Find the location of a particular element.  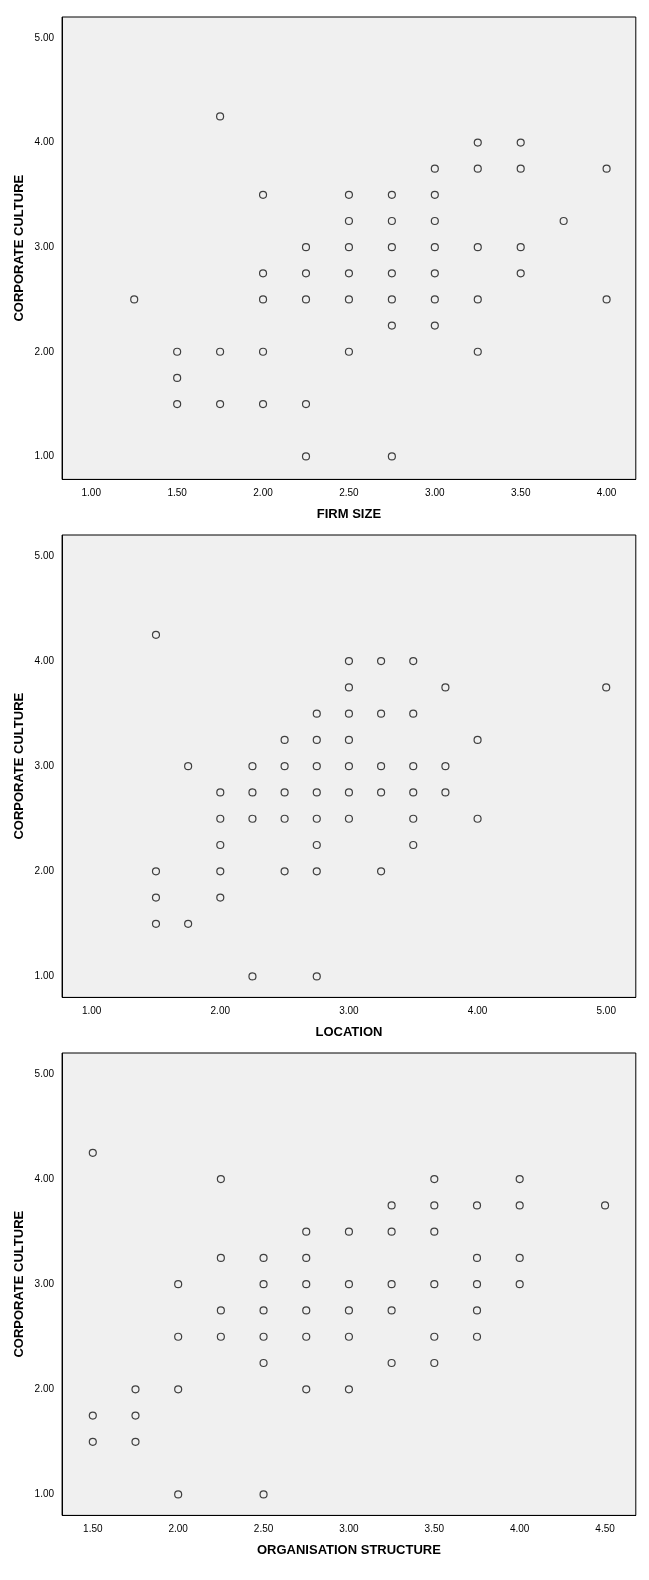

x-tick-label: 3.00 is located at coordinates (349, 1529).